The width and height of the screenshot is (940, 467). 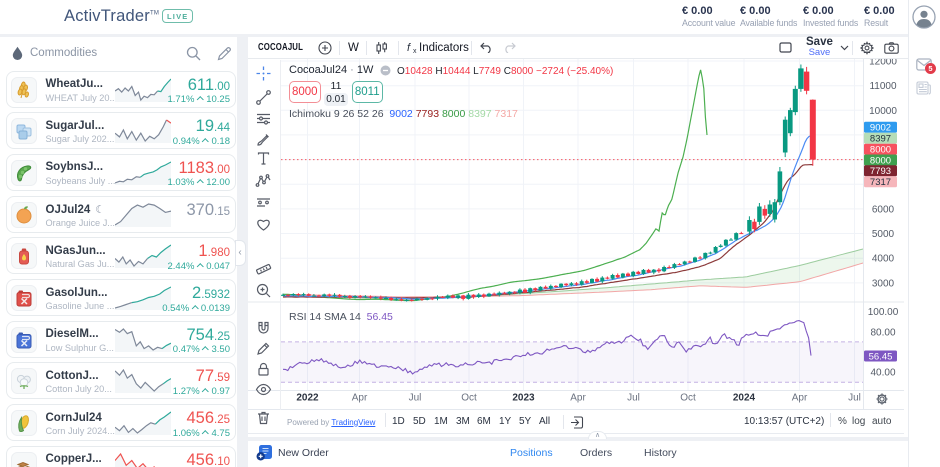 I want to click on svg-text: x, so click(x=415, y=51).